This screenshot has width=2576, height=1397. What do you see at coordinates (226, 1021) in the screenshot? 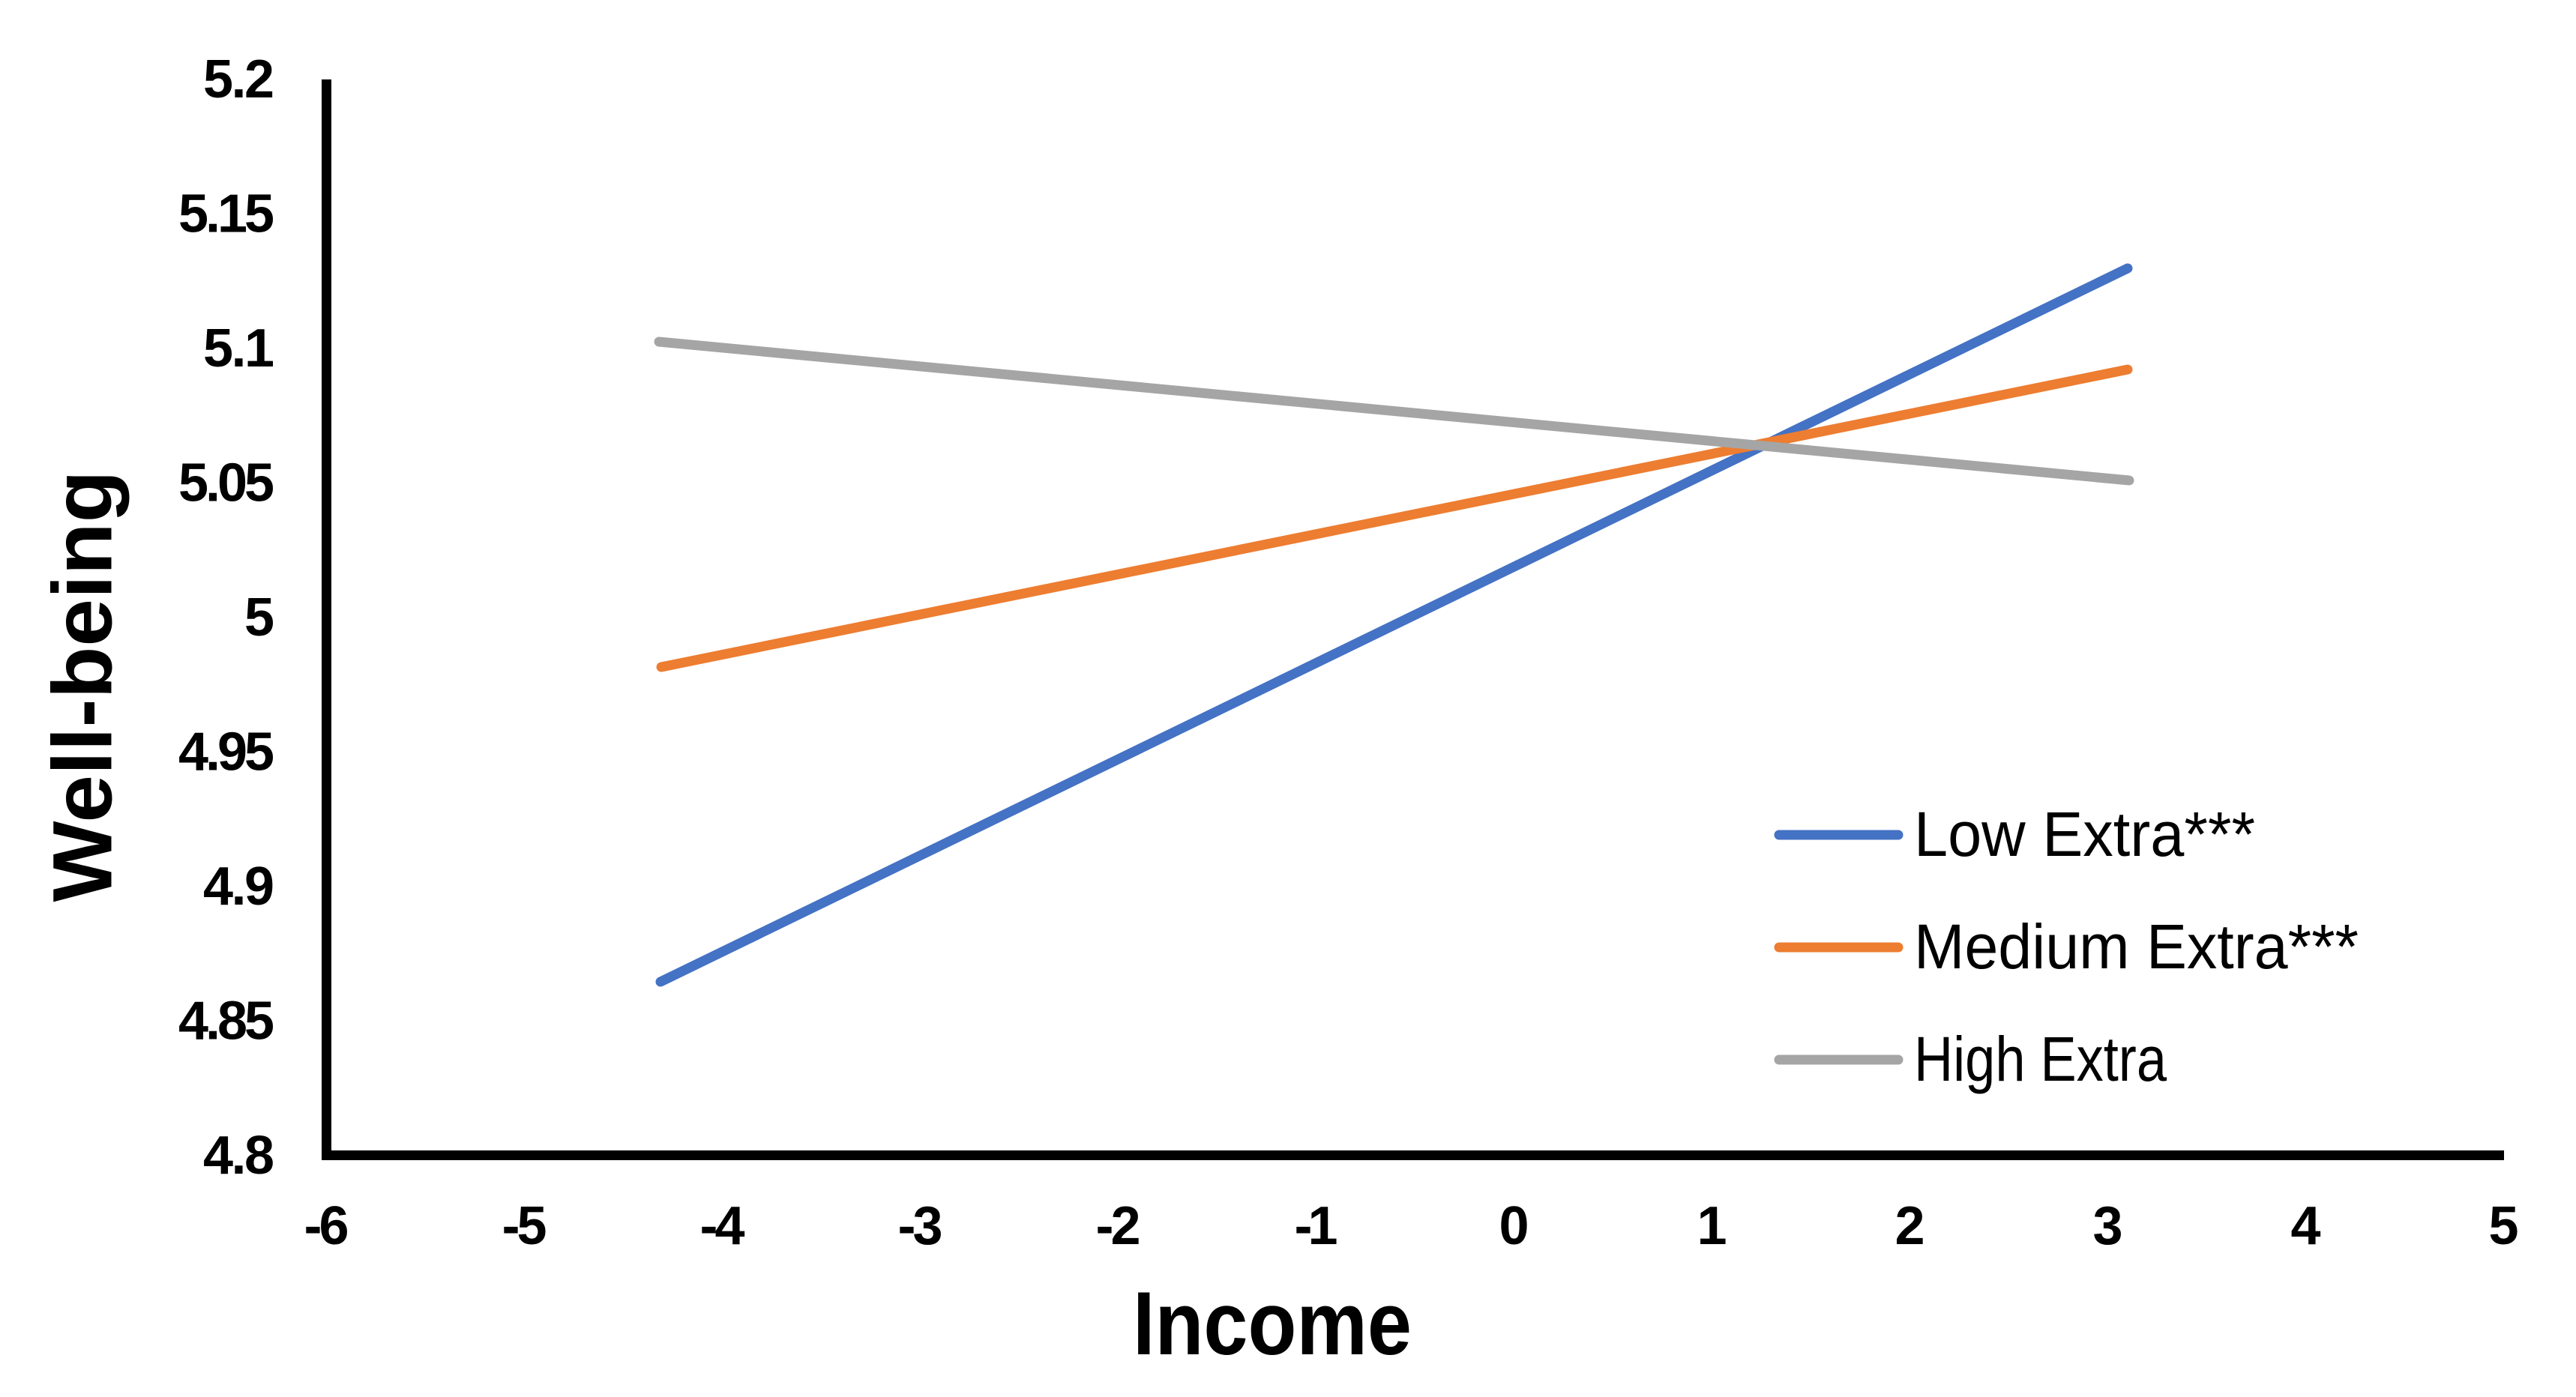
I see `svg-text: 4.85` at bounding box center [226, 1021].